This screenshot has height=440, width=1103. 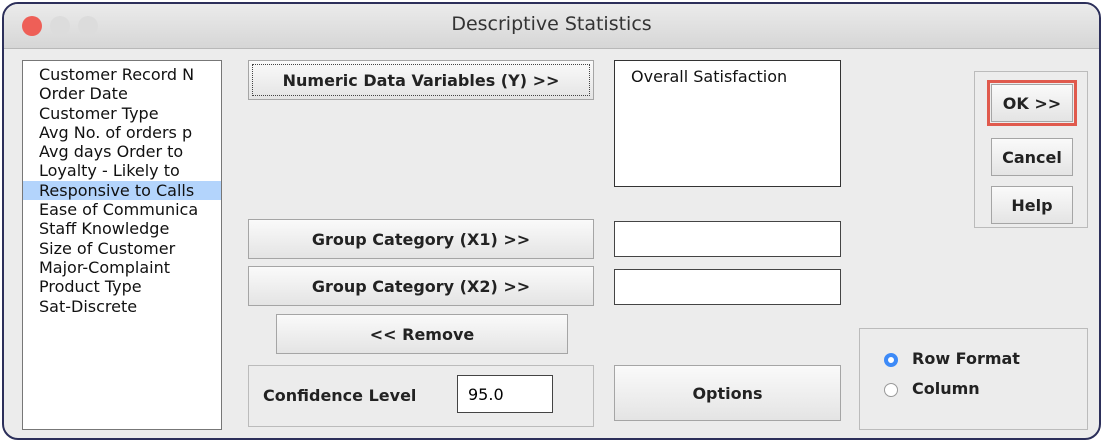 I want to click on help-button: Help, so click(x=1032, y=205).